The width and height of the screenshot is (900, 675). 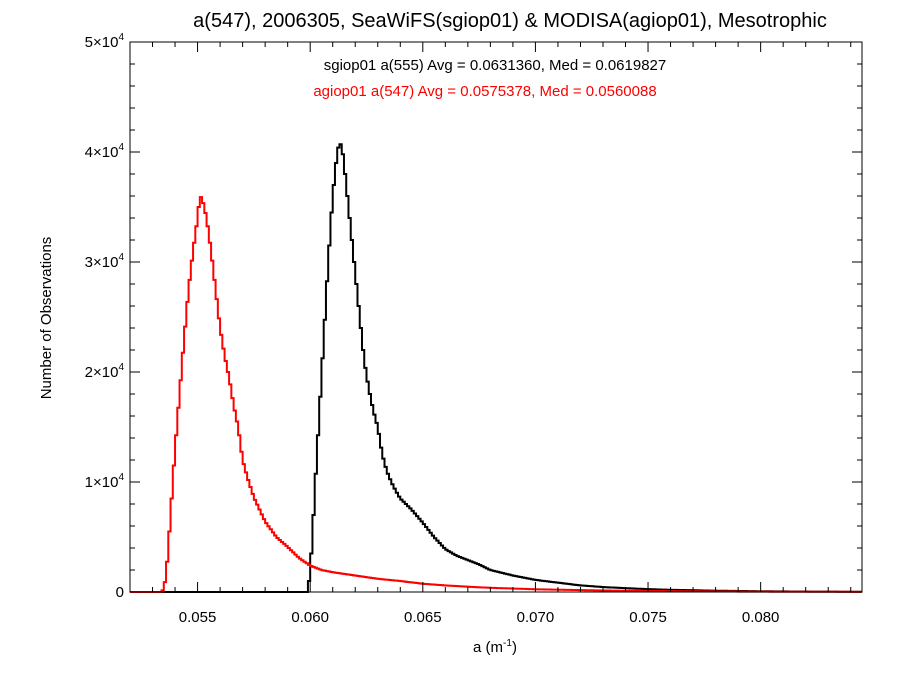 What do you see at coordinates (105, 41) in the screenshot?
I see `y-tick-label: 5×10⁴` at bounding box center [105, 41].